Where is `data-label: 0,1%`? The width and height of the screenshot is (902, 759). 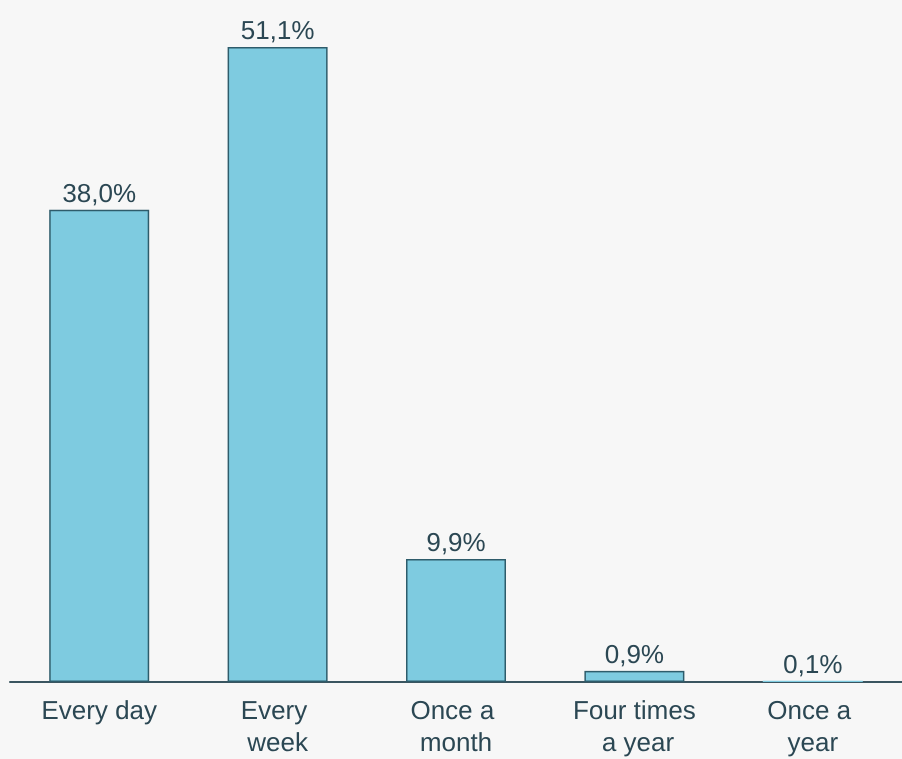
data-label: 0,1% is located at coordinates (812, 663).